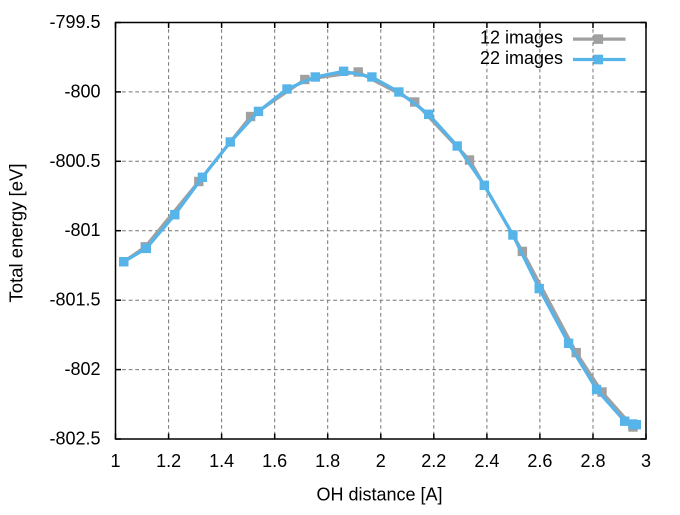 This screenshot has width=680, height=515. Describe the element at coordinates (486, 461) in the screenshot. I see `svg-text: 2.4` at that location.